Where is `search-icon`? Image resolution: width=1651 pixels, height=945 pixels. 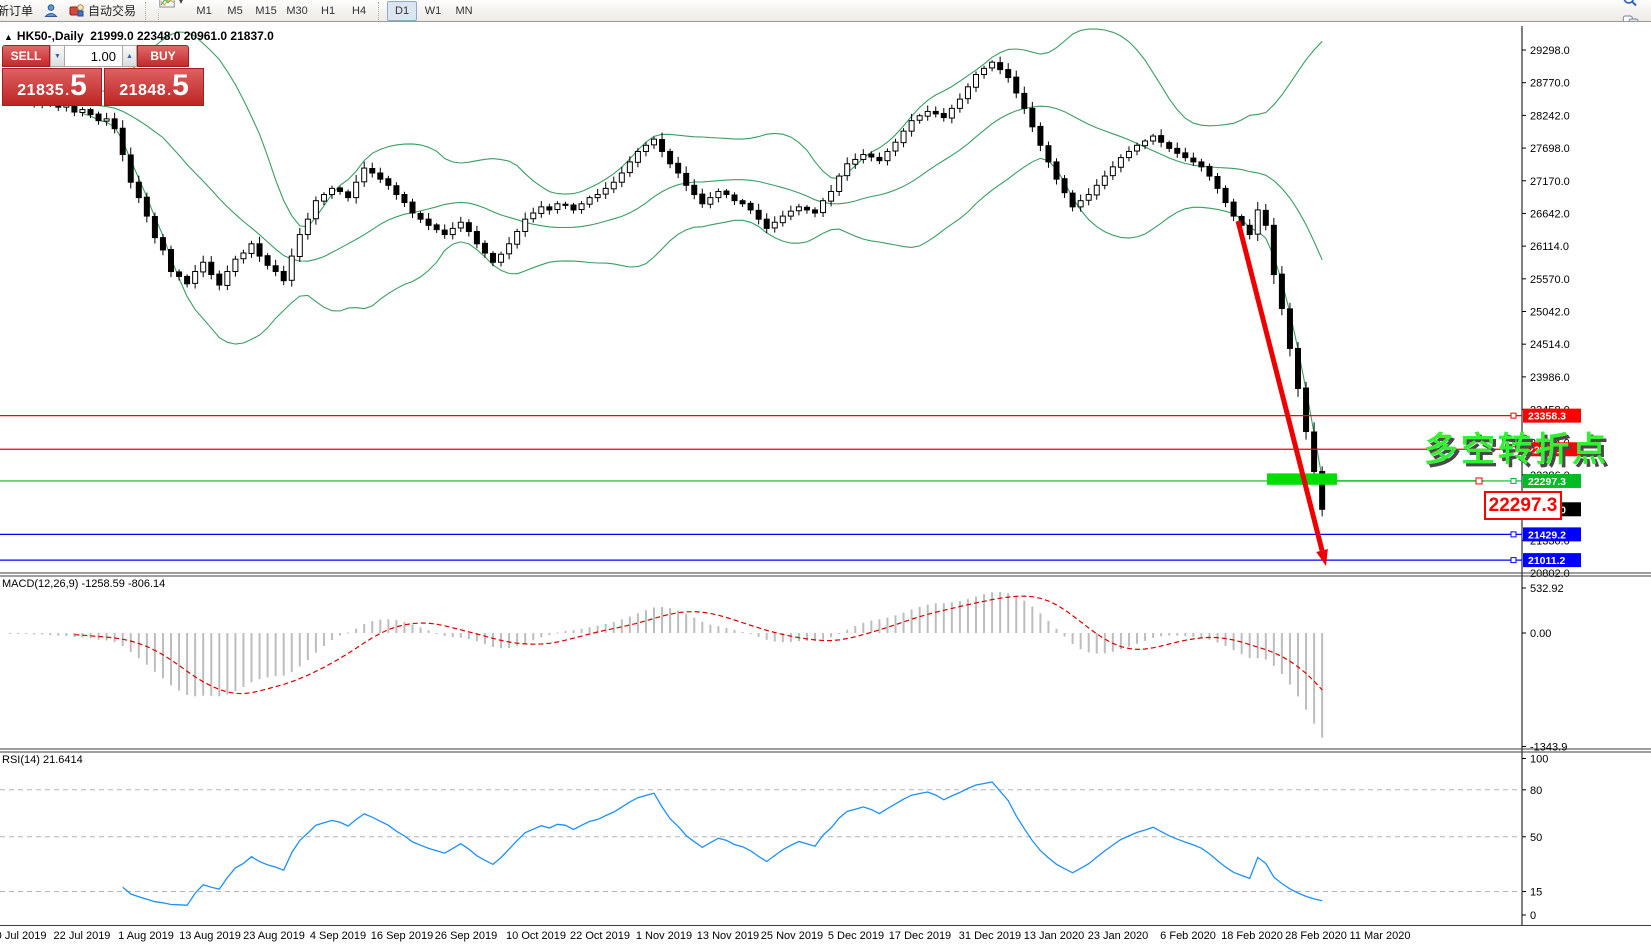 search-icon is located at coordinates (1630, 5).